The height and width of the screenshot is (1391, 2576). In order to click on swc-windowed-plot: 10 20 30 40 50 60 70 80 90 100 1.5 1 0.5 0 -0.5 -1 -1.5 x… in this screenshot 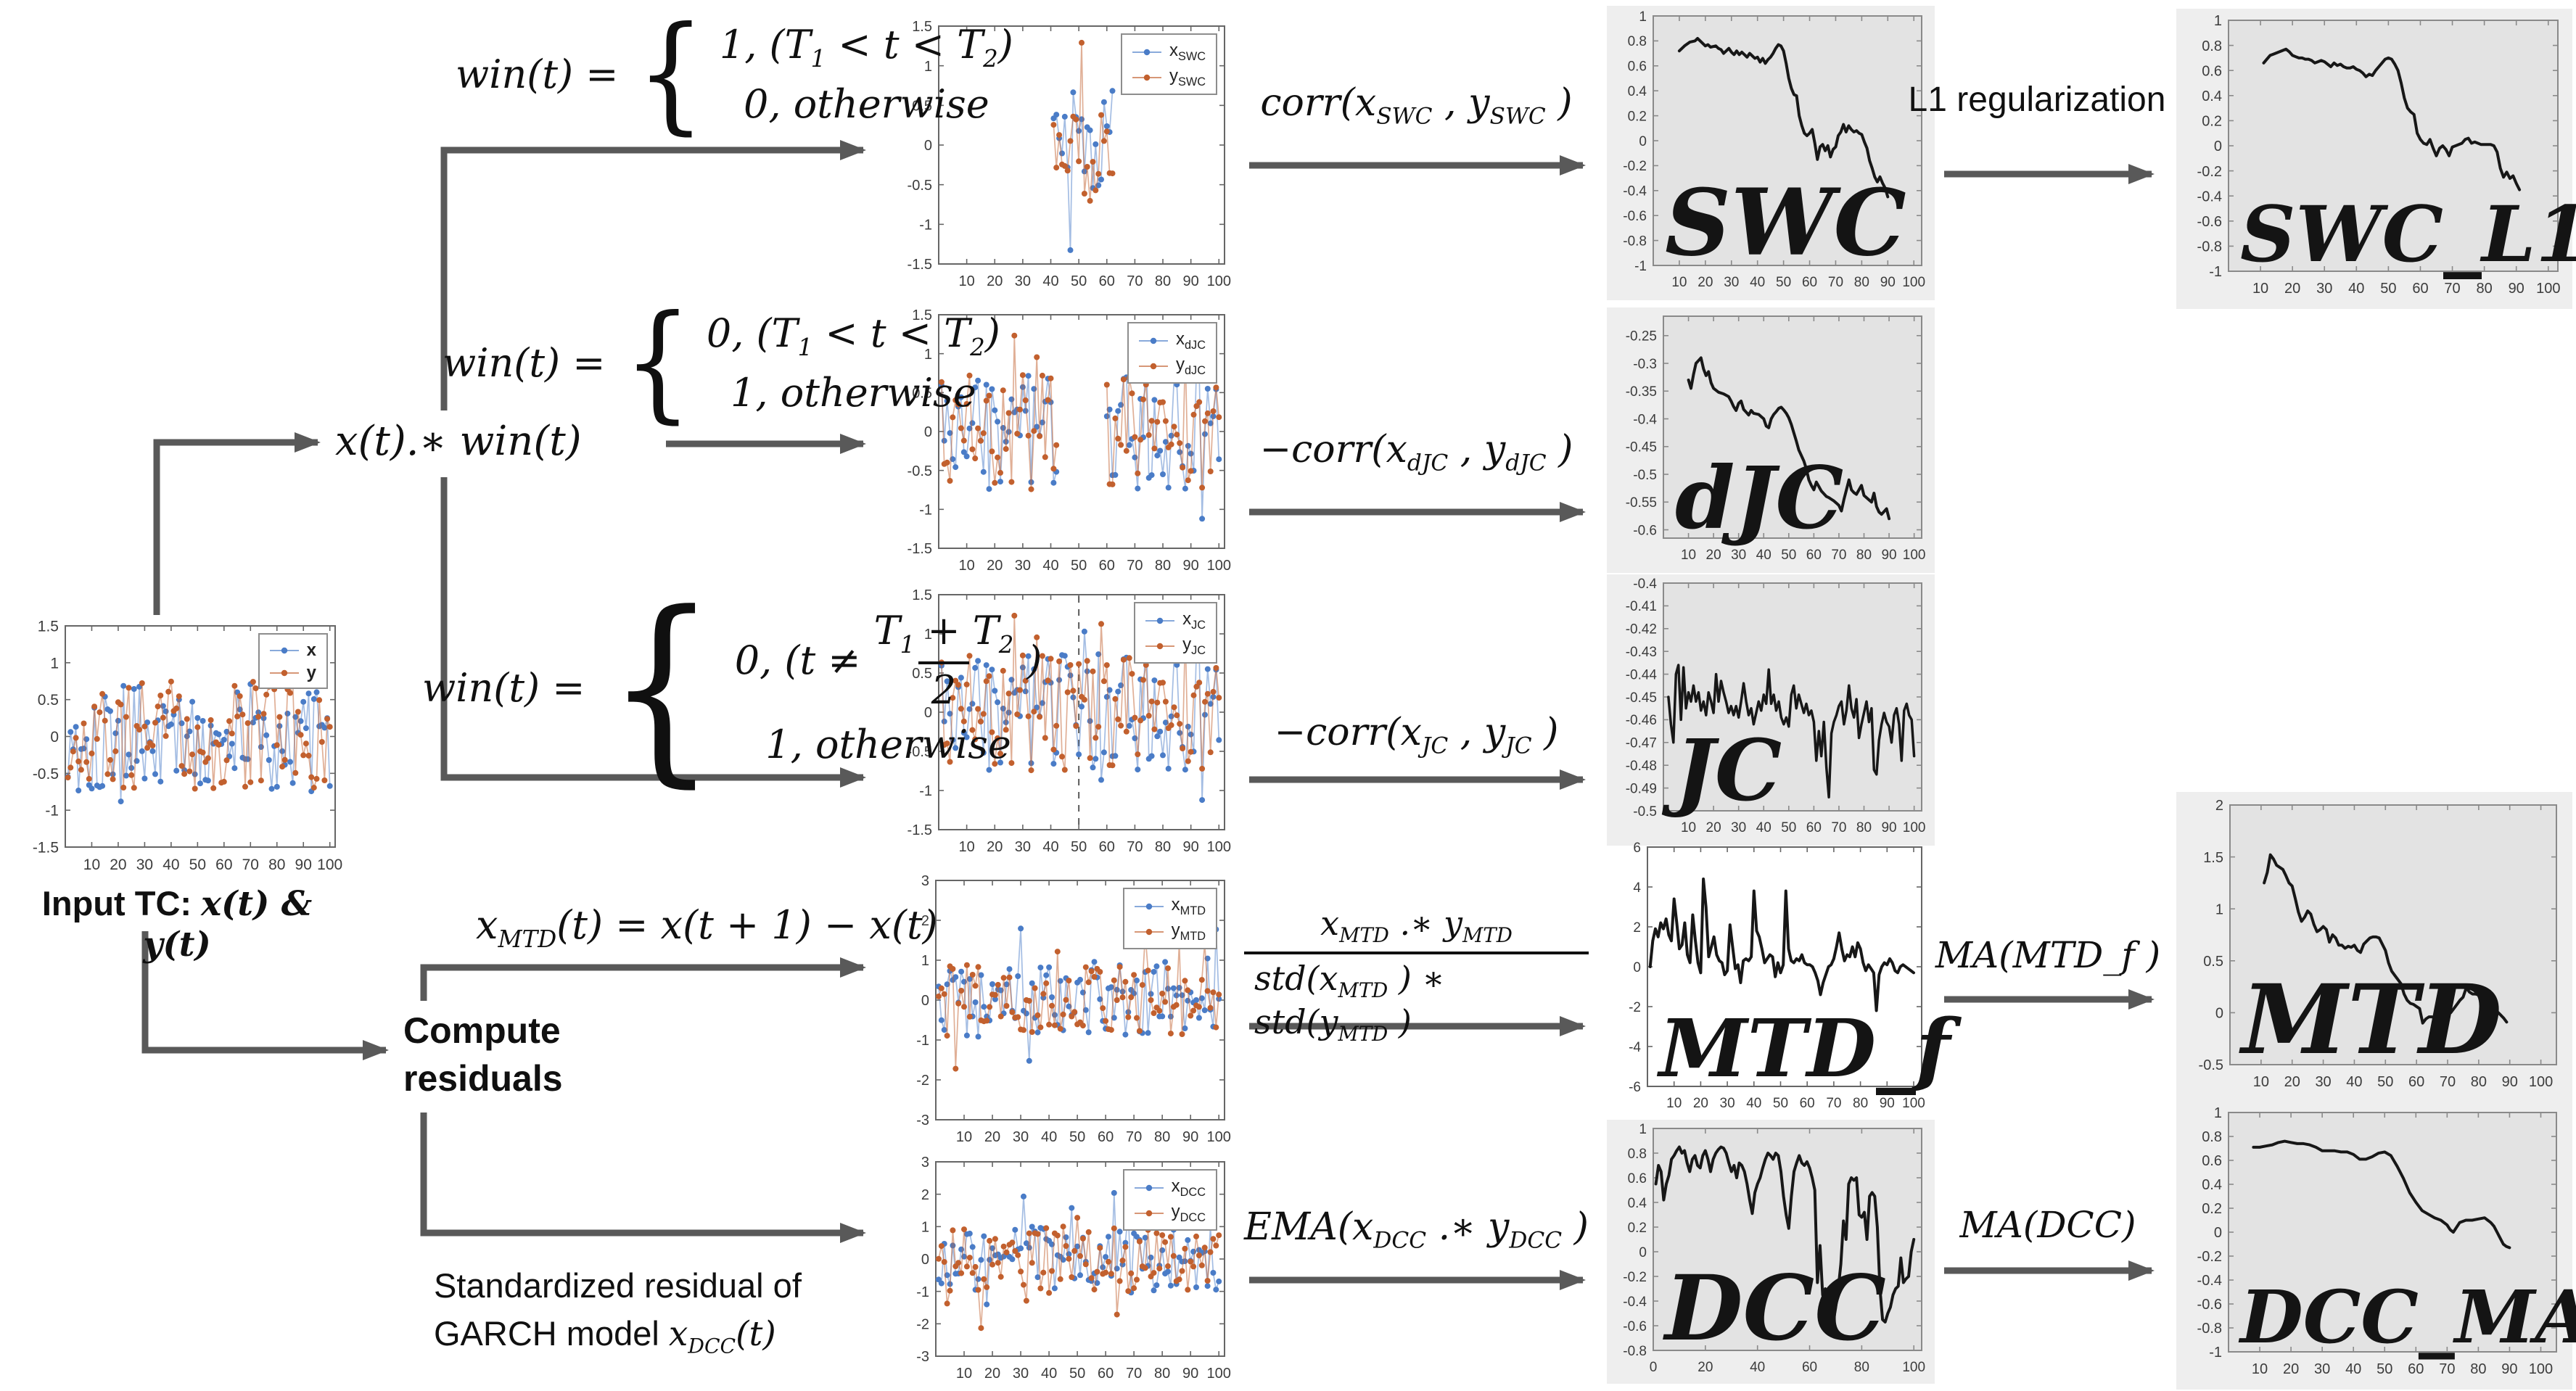, I will do `click(1064, 156)`.